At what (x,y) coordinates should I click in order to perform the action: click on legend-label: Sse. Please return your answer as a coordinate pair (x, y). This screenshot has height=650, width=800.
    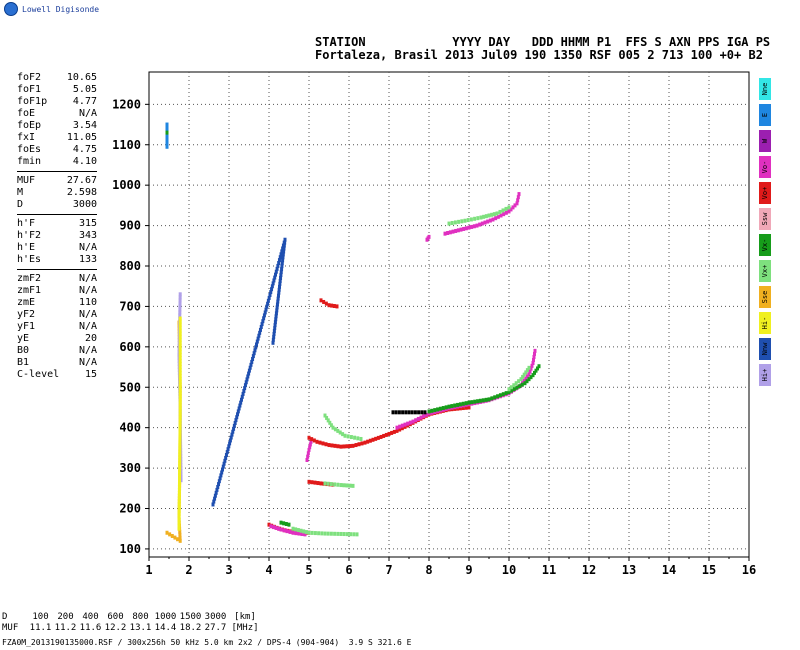
    Looking at the image, I should click on (765, 297).